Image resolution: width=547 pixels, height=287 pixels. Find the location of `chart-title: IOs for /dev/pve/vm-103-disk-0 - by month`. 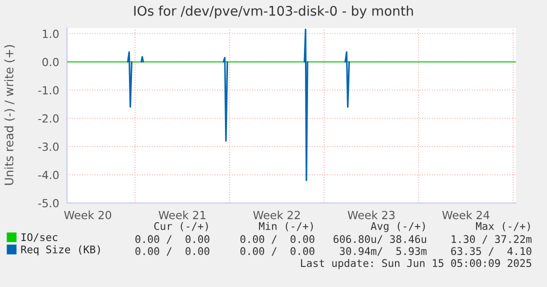

chart-title: IOs for /dev/pve/vm-103-disk-0 - by month is located at coordinates (273, 12).